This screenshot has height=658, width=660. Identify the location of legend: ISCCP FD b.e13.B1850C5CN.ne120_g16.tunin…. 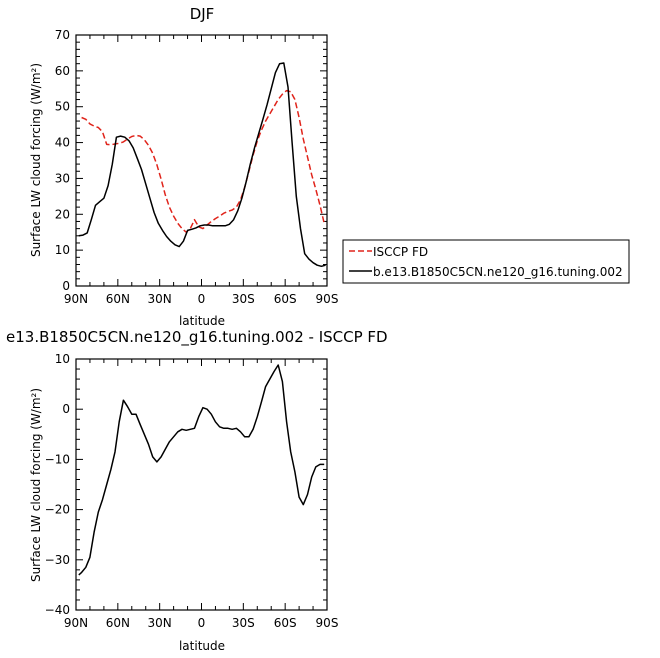
(486, 261).